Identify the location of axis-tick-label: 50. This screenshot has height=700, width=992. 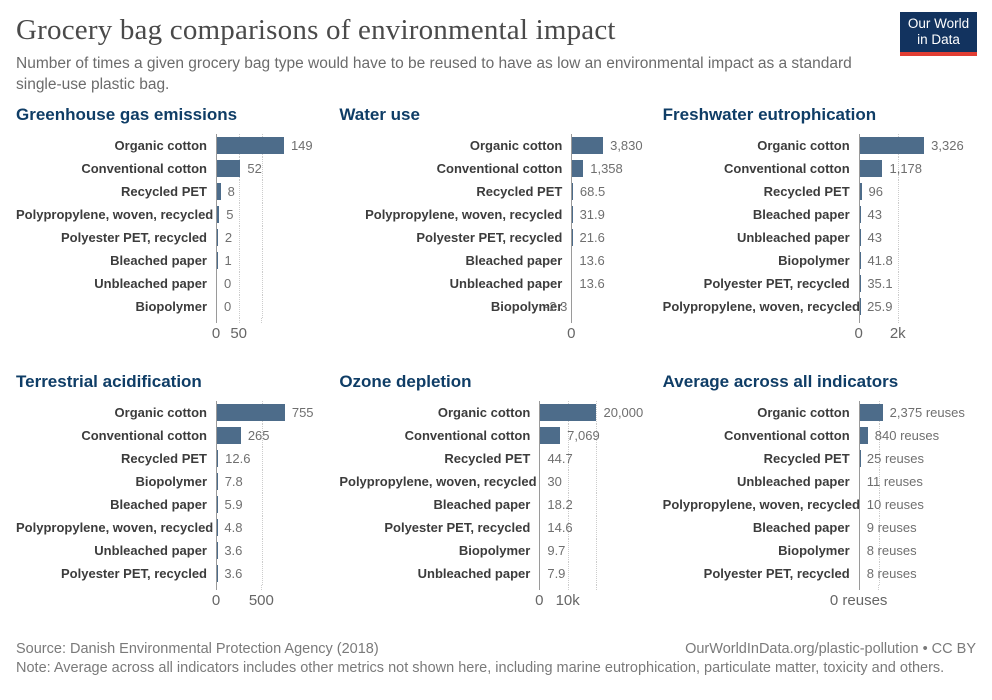
(238, 333).